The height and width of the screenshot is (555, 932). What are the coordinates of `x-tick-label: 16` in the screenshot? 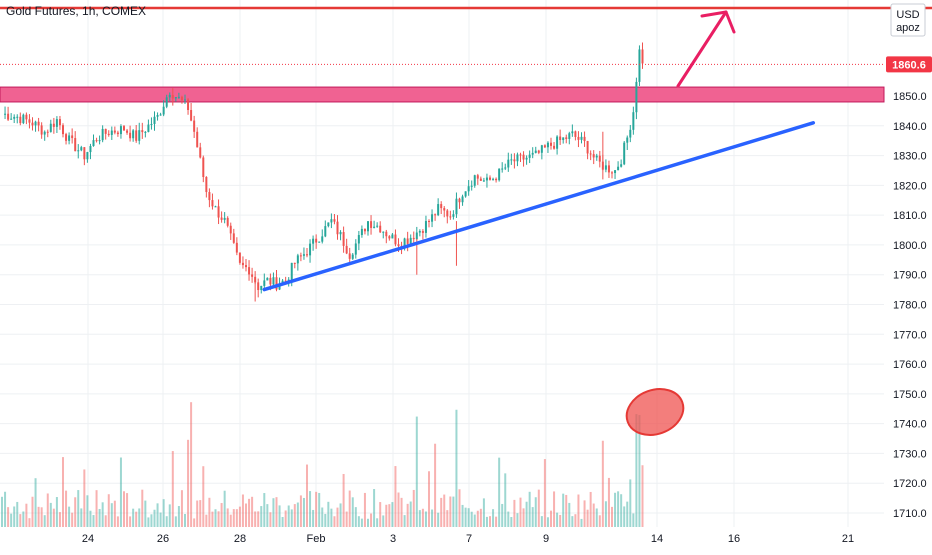 It's located at (734, 539).